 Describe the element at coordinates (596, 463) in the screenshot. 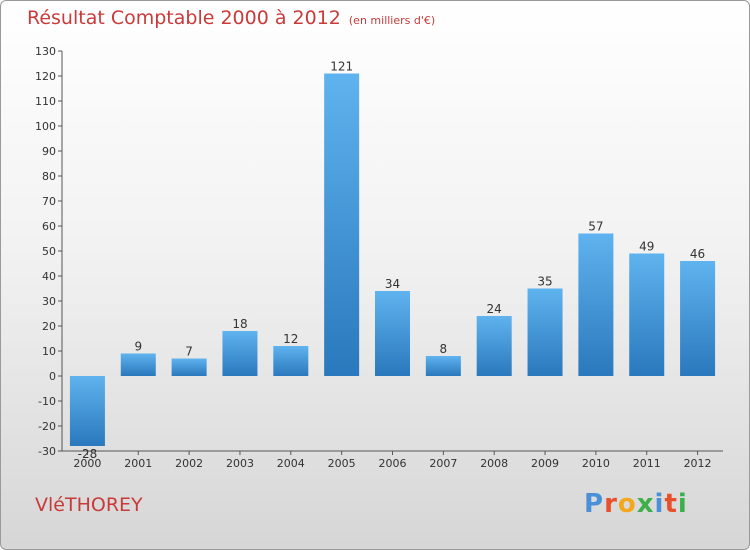

I see `x-tick-label: 2010` at that location.